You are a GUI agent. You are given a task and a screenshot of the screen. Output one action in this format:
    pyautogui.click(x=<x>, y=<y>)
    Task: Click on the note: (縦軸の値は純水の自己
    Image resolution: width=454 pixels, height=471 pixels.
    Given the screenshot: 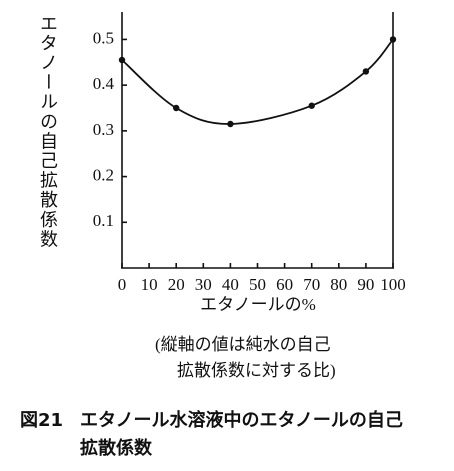 What is the action you would take?
    pyautogui.click(x=243, y=344)
    